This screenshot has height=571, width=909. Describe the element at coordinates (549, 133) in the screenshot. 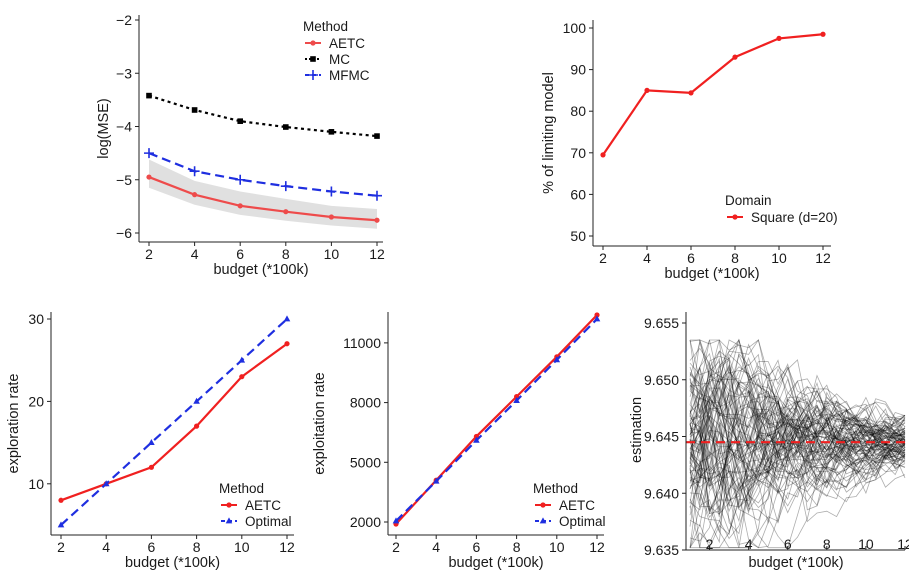

I see `y-axis-title: % of limiting model` at that location.